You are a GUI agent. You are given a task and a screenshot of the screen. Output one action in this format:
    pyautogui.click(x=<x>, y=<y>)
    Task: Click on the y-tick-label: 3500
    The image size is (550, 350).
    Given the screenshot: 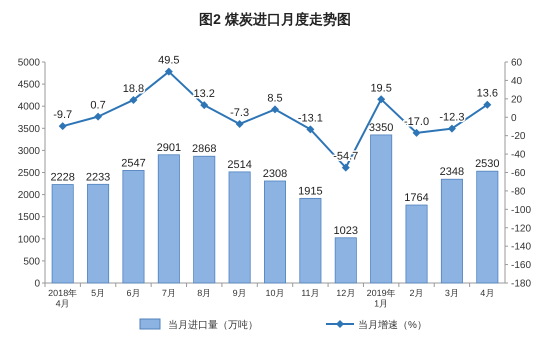 What is the action you would take?
    pyautogui.click(x=29, y=129)
    